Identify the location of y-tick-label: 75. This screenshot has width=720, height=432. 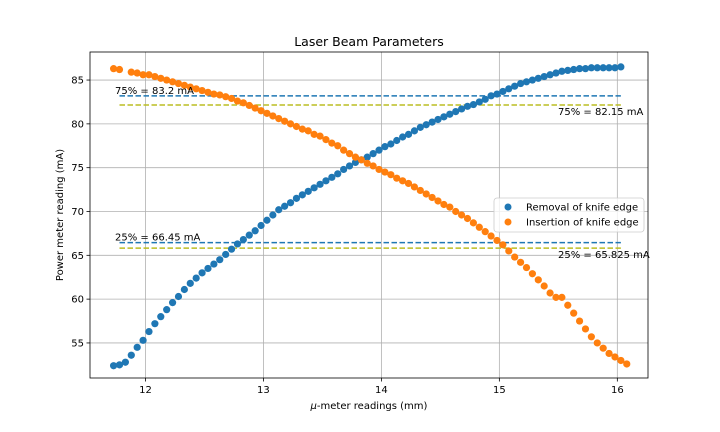
(77, 168).